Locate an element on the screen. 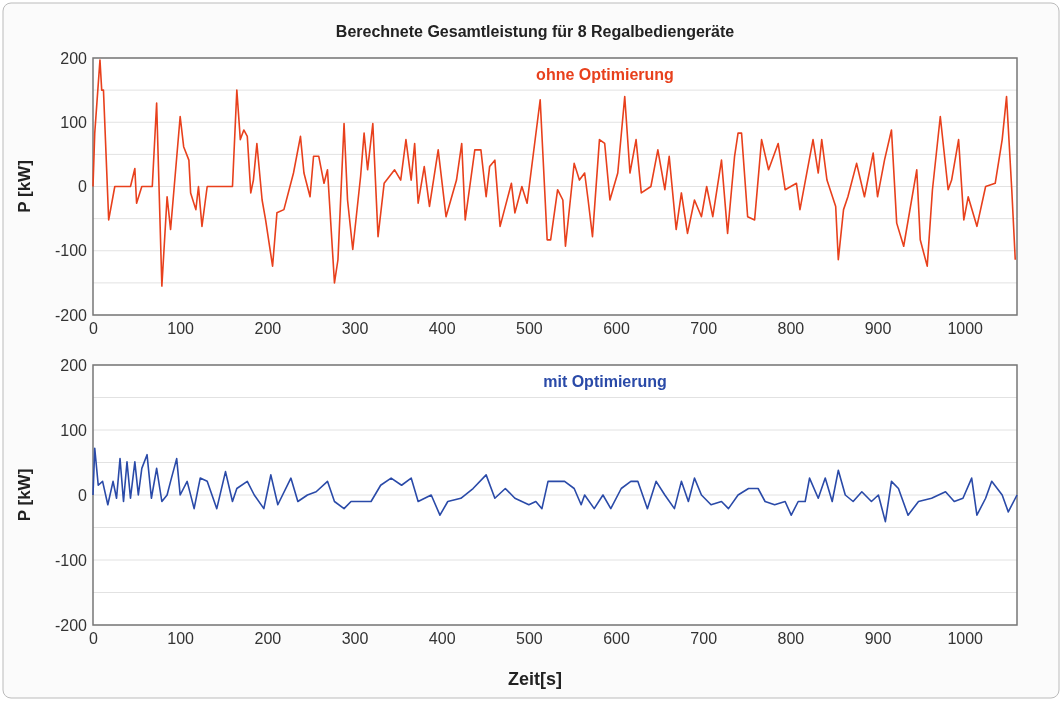 Image resolution: width=1063 pixels, height=702 pixels. text: mit Optimierung is located at coordinates (605, 381).